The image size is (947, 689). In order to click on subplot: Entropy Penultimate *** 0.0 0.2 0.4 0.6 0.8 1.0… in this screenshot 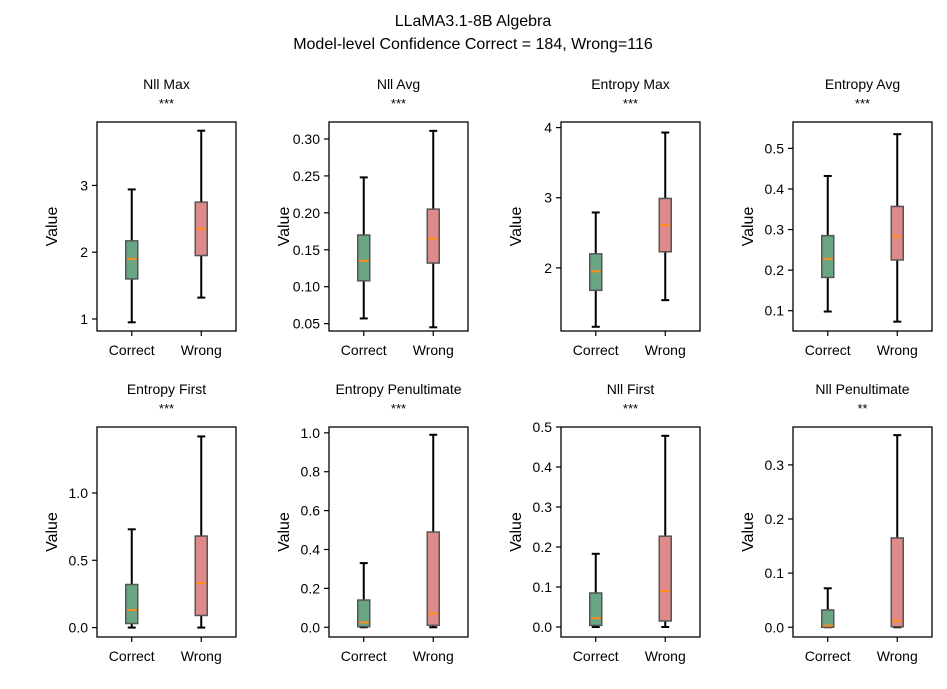, I will do `click(372, 522)`.